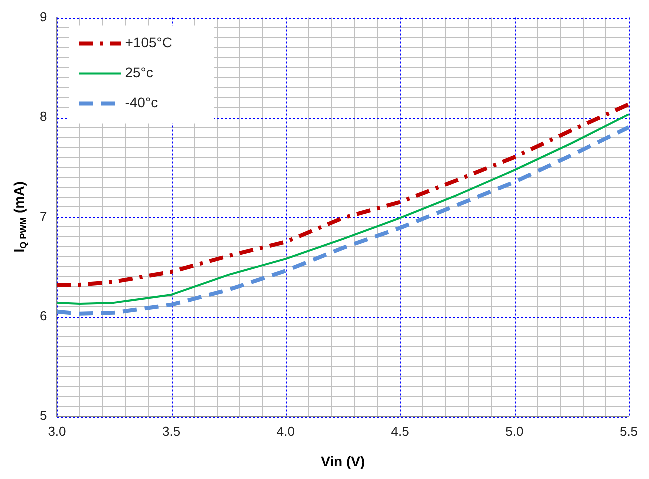 The width and height of the screenshot is (649, 479). I want to click on y-tick-label: 7, so click(44, 216).